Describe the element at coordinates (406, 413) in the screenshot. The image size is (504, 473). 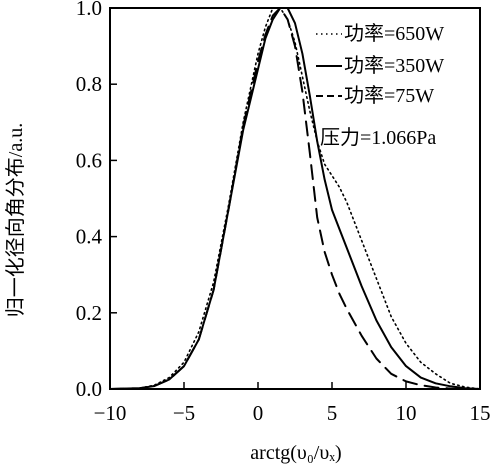
I see `x-tick-label: 10` at that location.